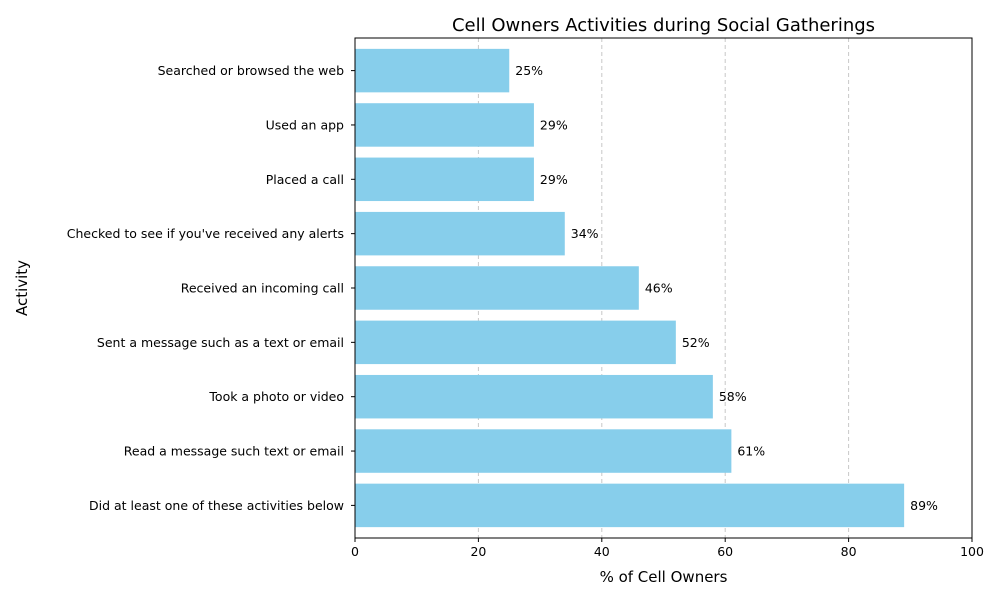  I want to click on data-label: 34%, so click(585, 233).